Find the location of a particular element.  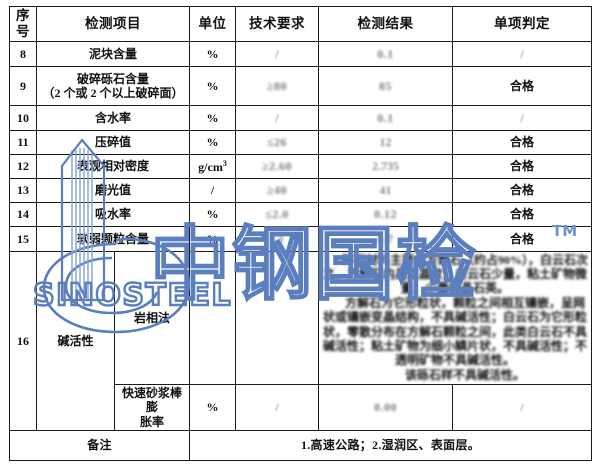

row-subitem-method: 快速砂浆棒膨 胀率 is located at coordinates (152, 407).